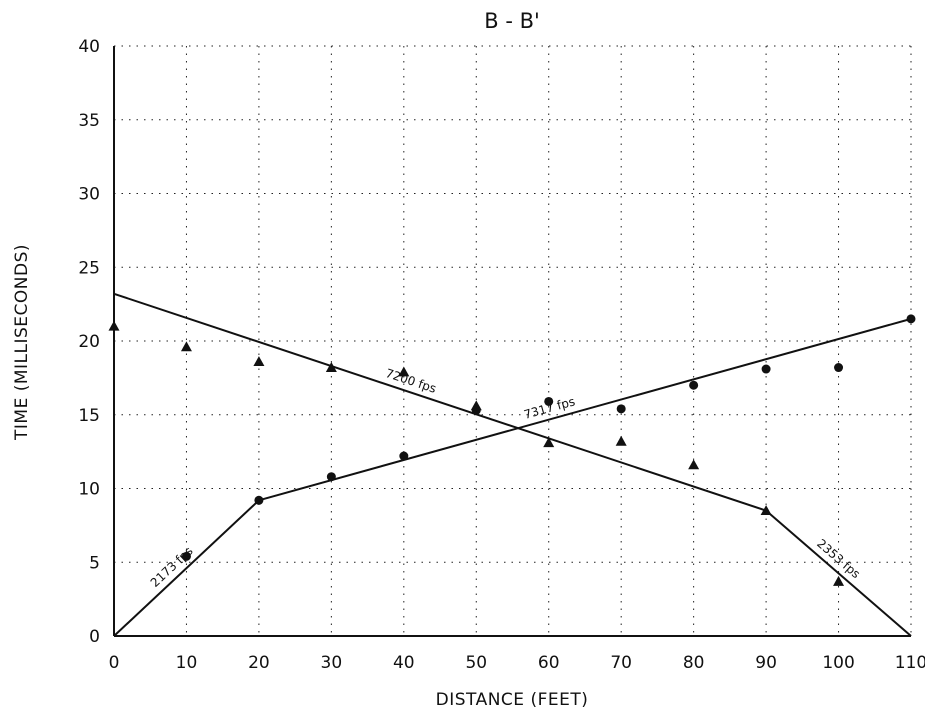 This screenshot has height=717, width=925. I want to click on chart-title: B - B', so click(512, 21).